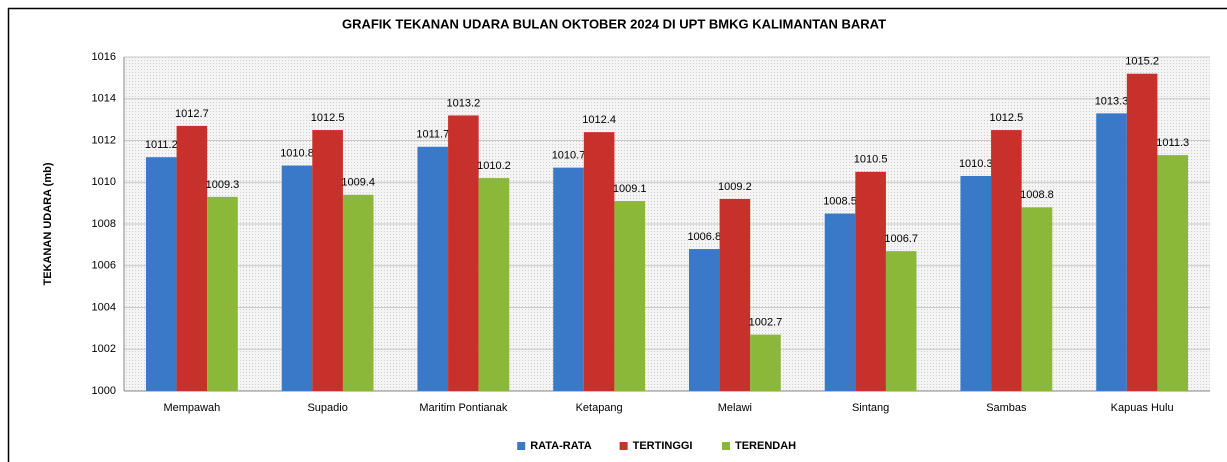 This screenshot has height=462, width=1227. I want to click on value-label: 1009.1, so click(630, 189).